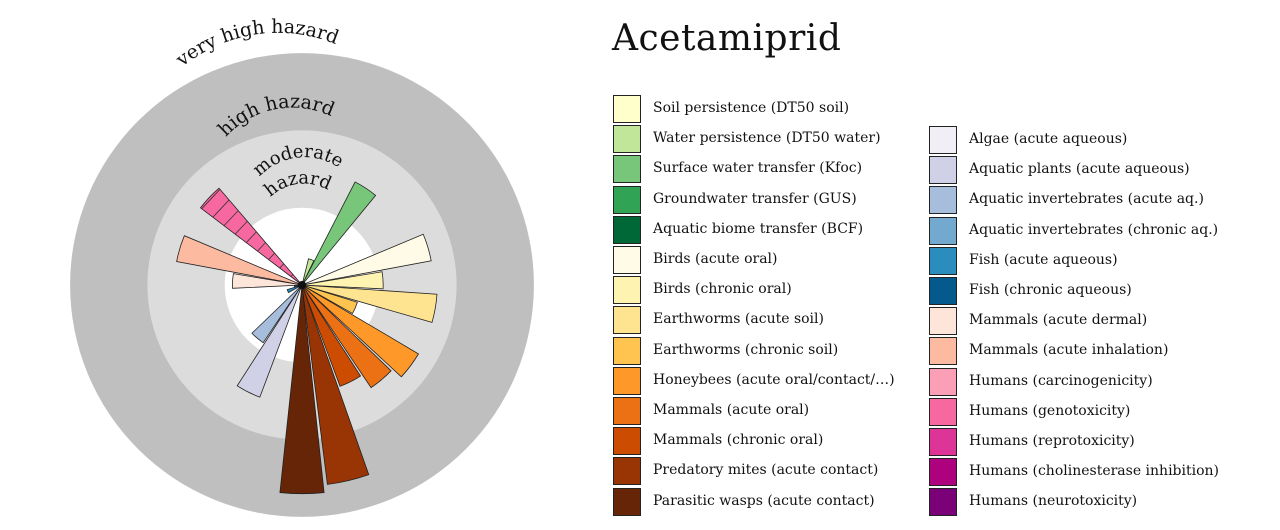 The image size is (1280, 530). Describe the element at coordinates (727, 38) in the screenshot. I see `chart-title: Acetamiprid` at that location.